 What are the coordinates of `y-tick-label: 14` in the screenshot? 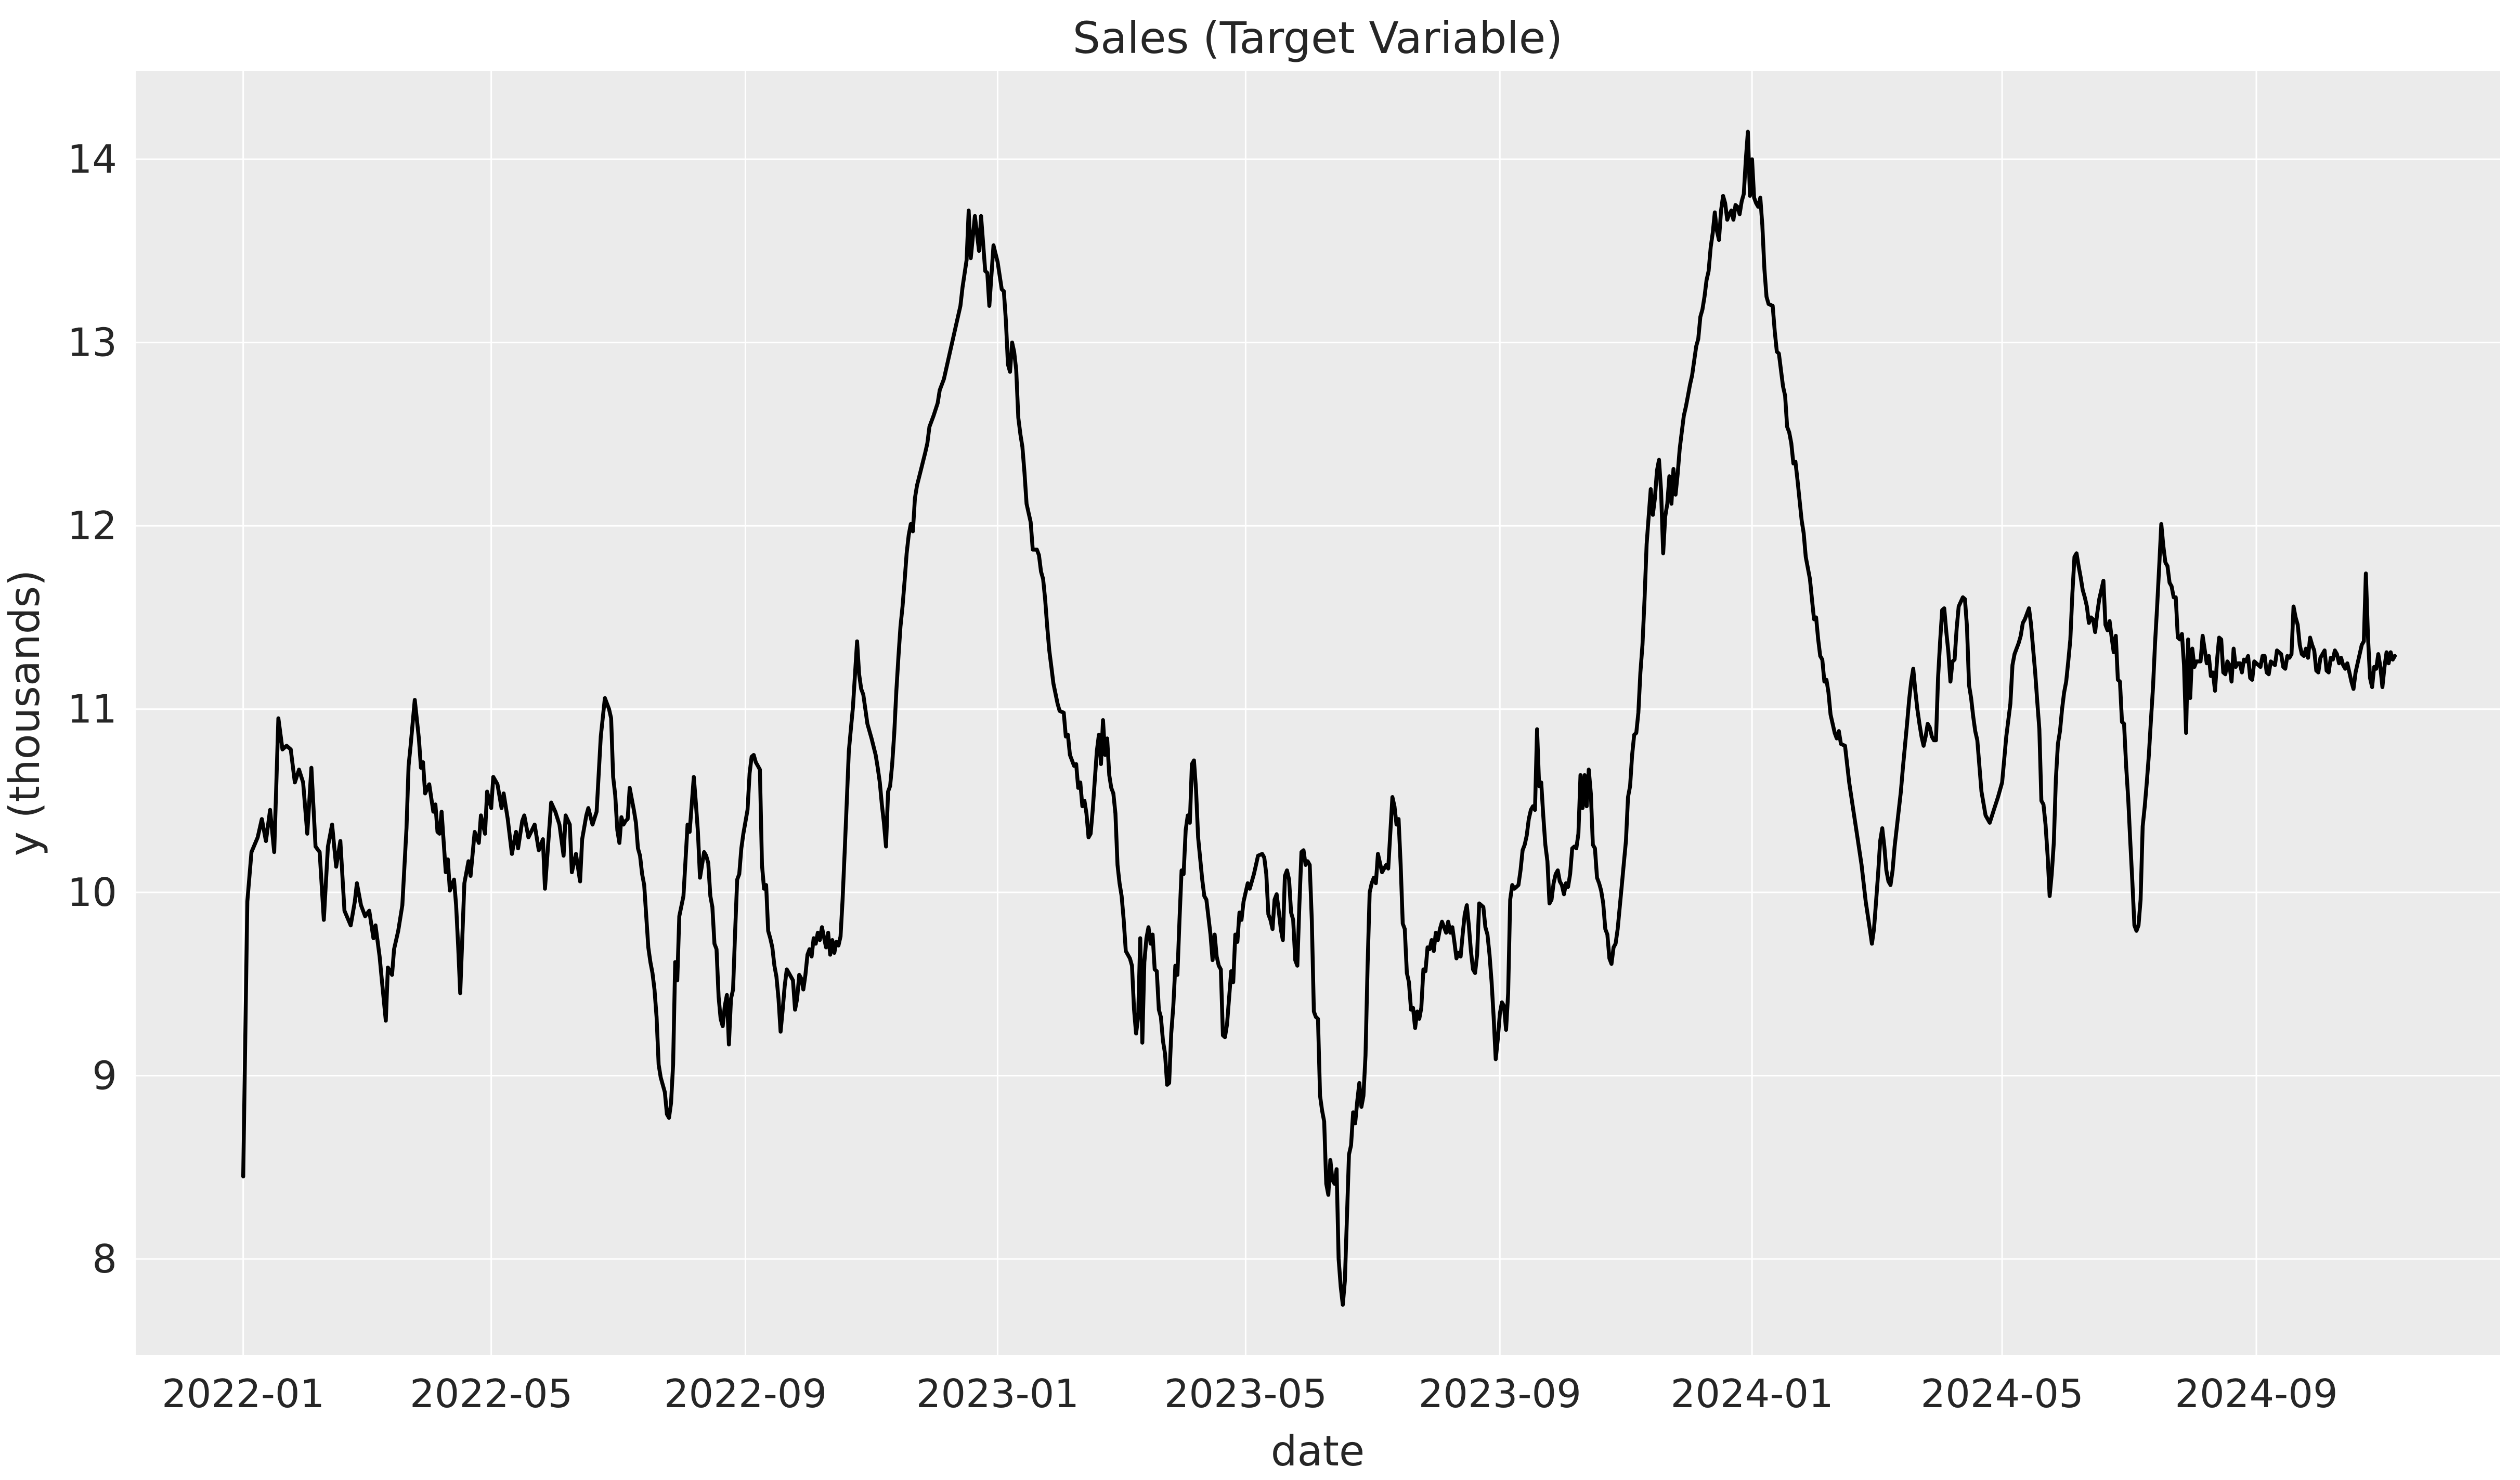 It's located at (92, 159).